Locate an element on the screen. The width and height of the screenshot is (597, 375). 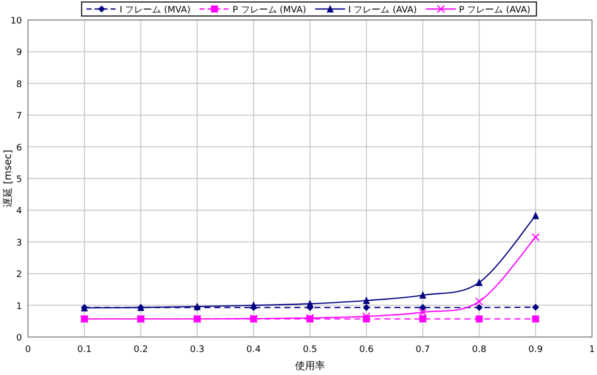
x-tick-label: 0.6 is located at coordinates (366, 350).